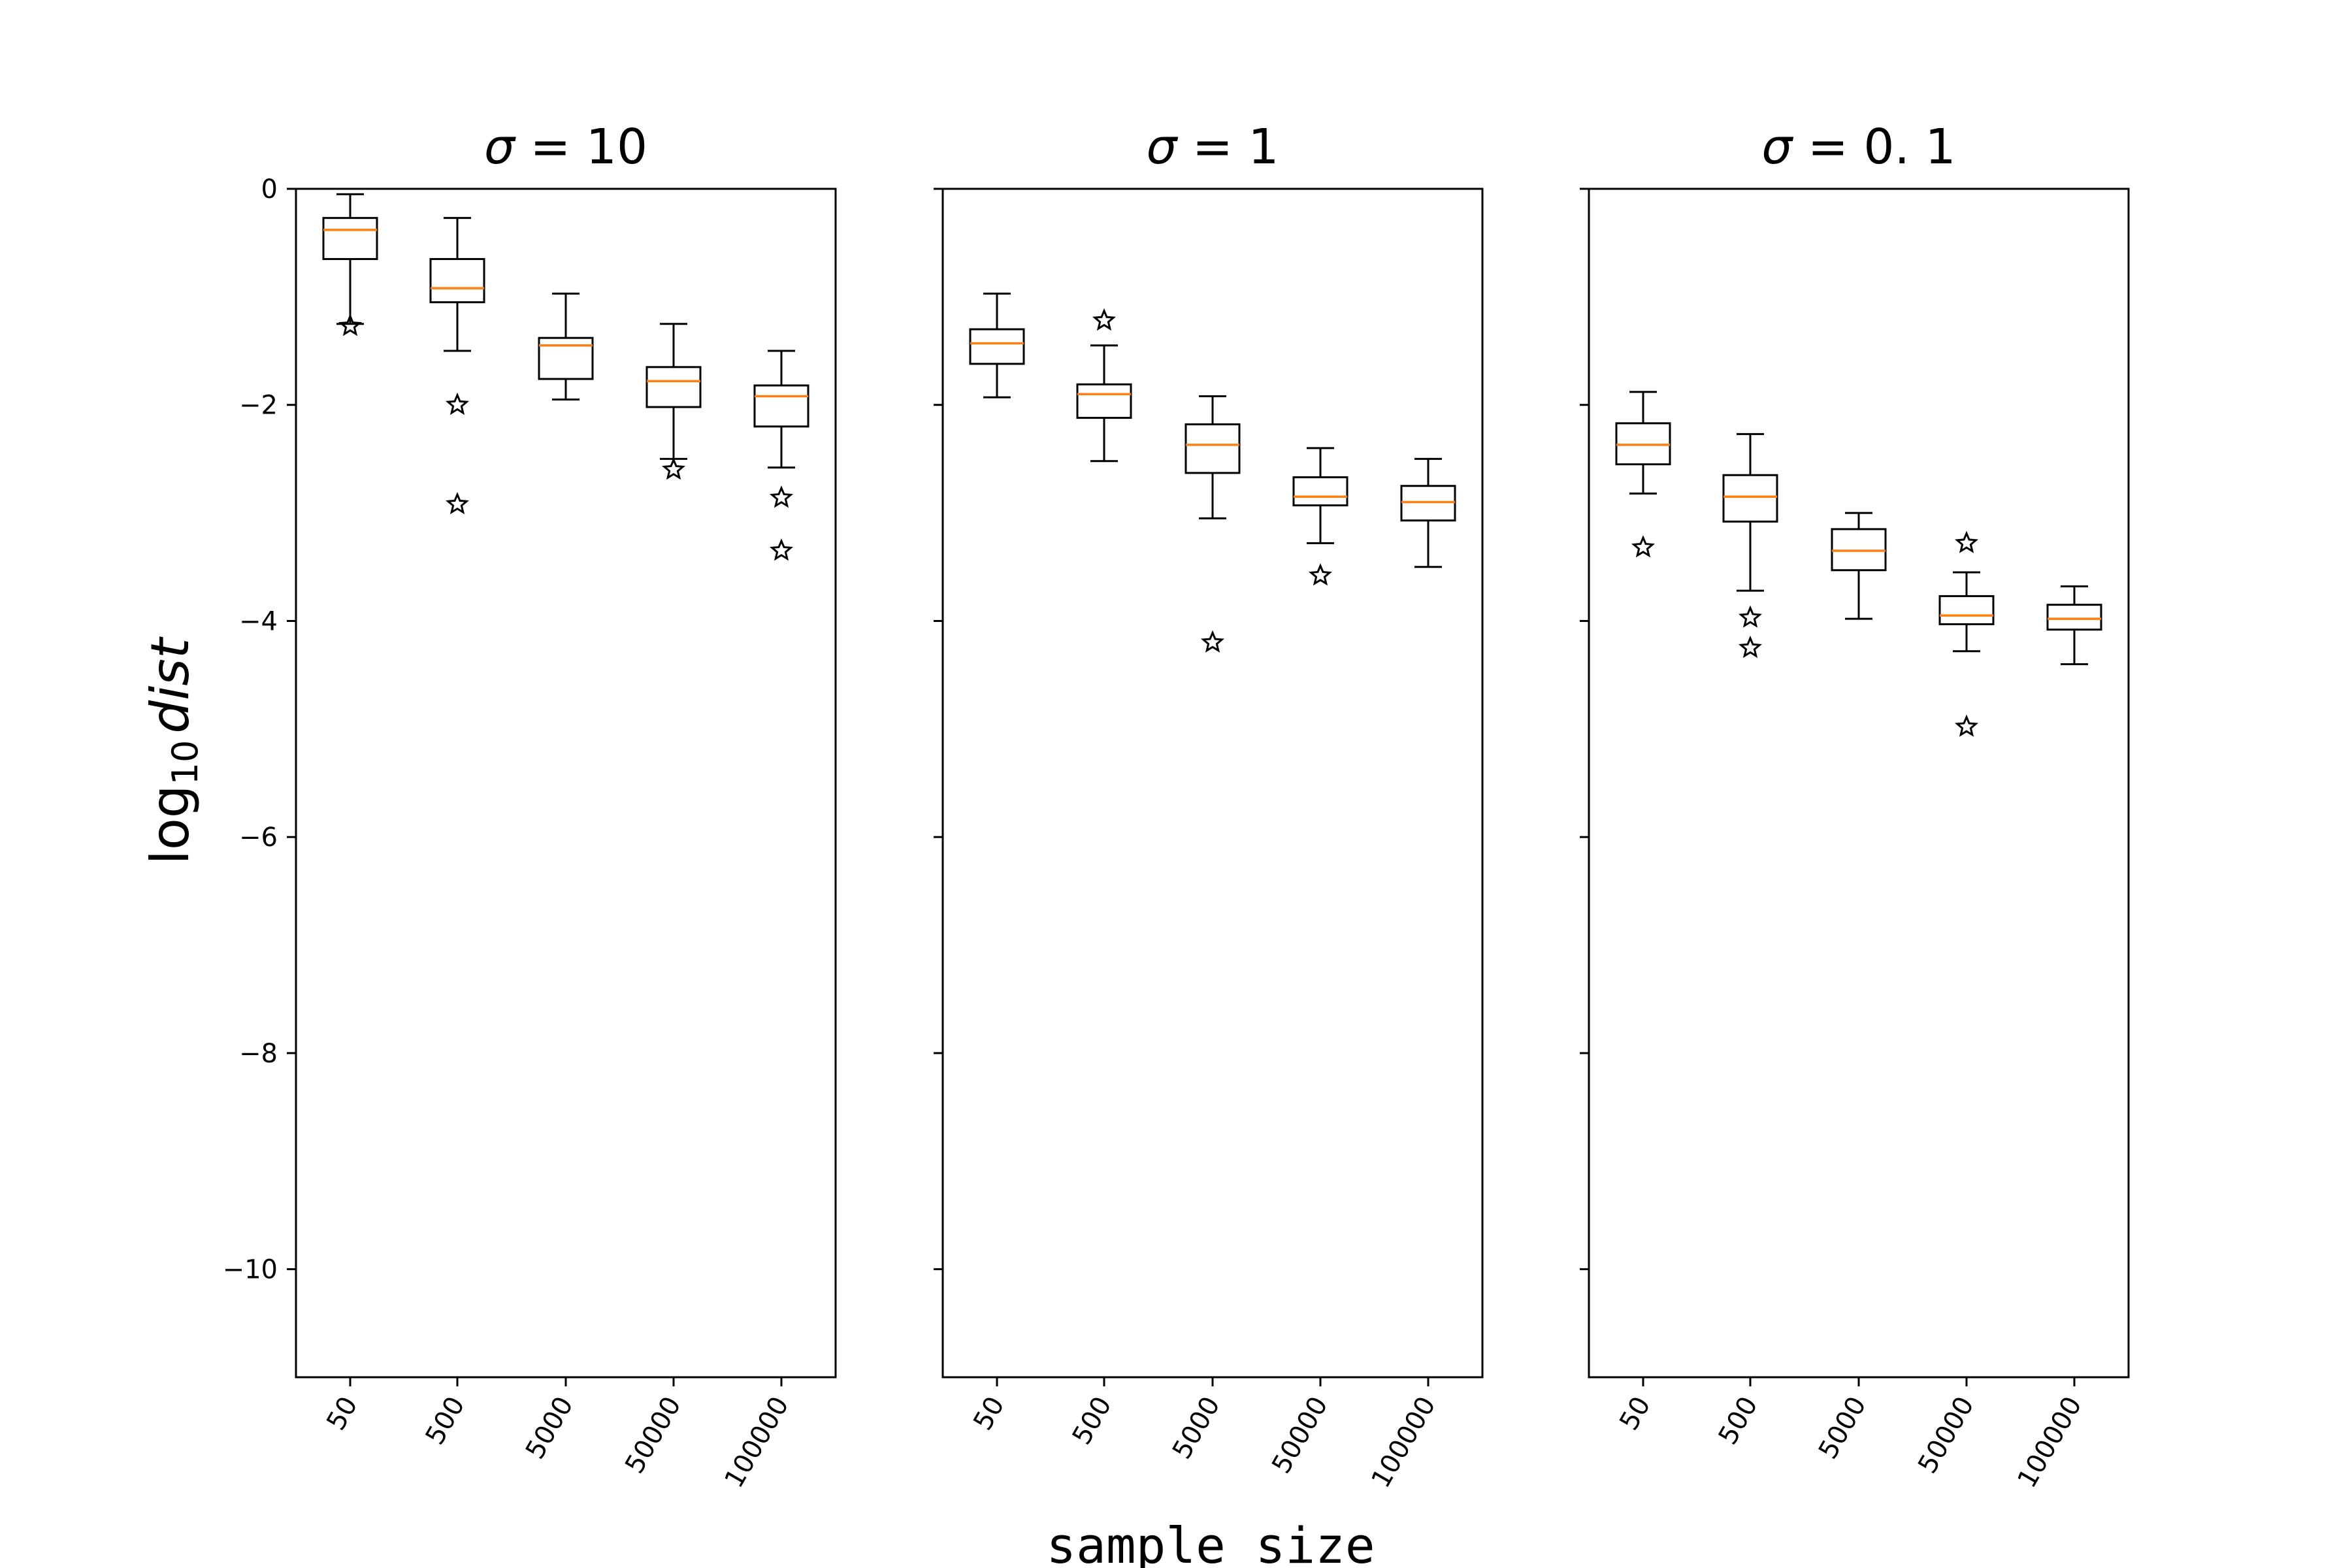  I want to click on y-tick-label: −10, so click(250, 1270).